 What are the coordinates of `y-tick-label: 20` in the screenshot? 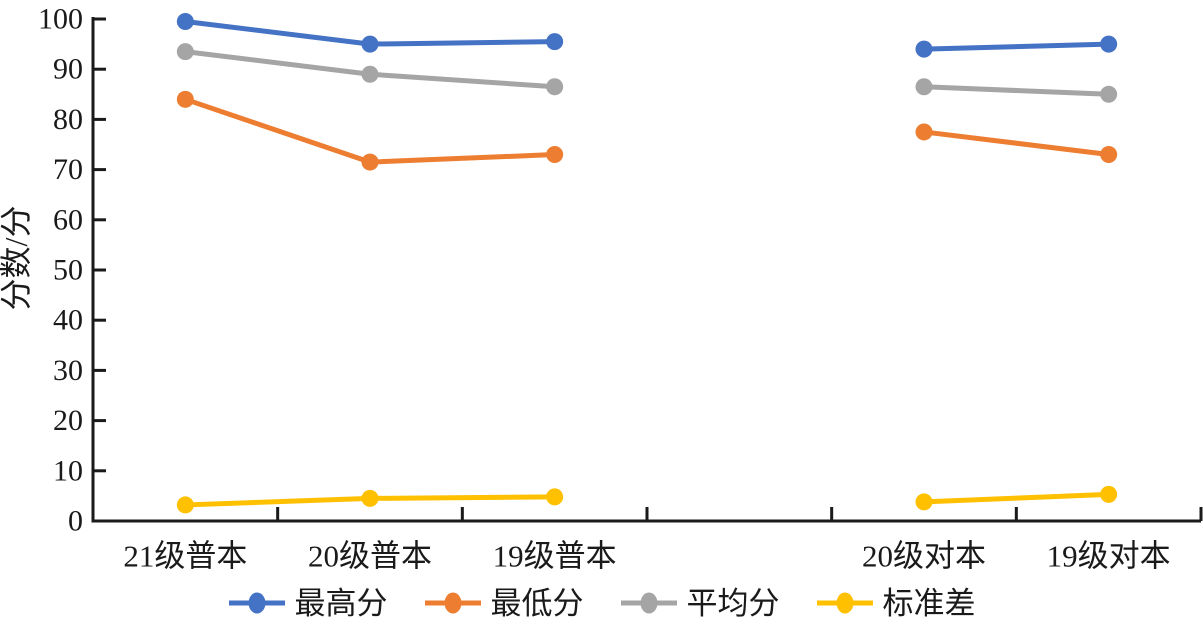 It's located at (68, 420).